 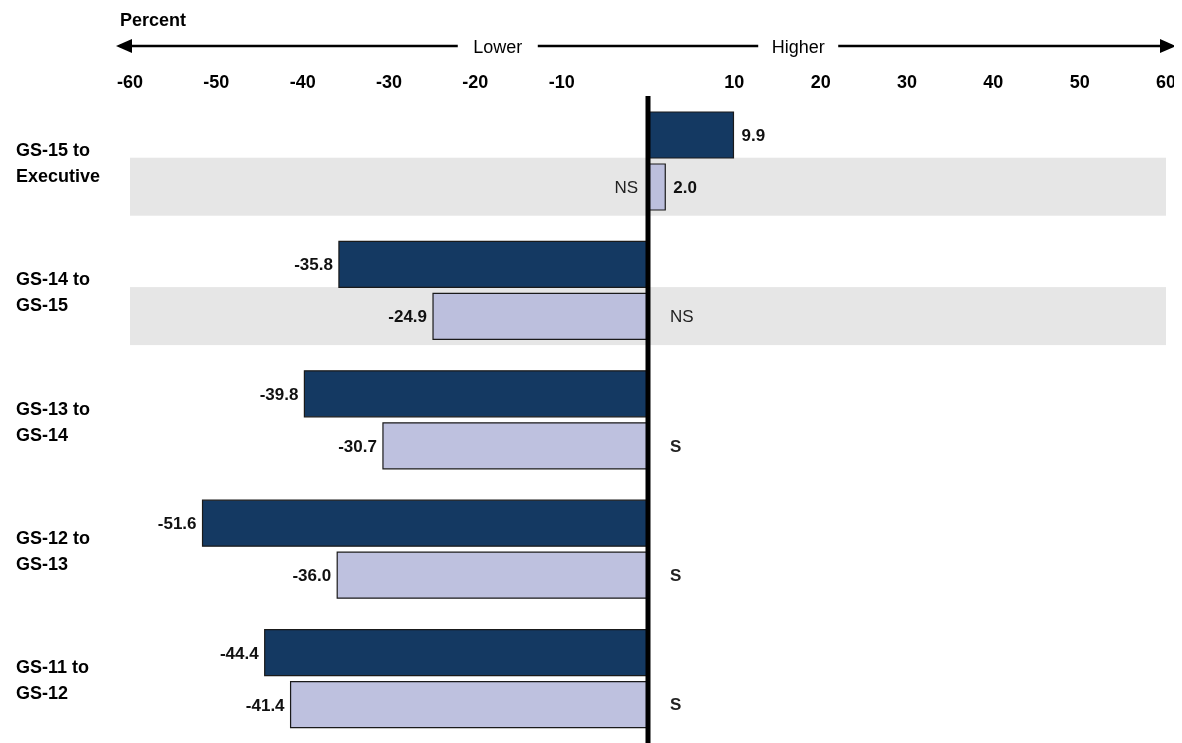 What do you see at coordinates (53, 292) in the screenshot?
I see `y-tick-label: GS-14 to GS-15` at bounding box center [53, 292].